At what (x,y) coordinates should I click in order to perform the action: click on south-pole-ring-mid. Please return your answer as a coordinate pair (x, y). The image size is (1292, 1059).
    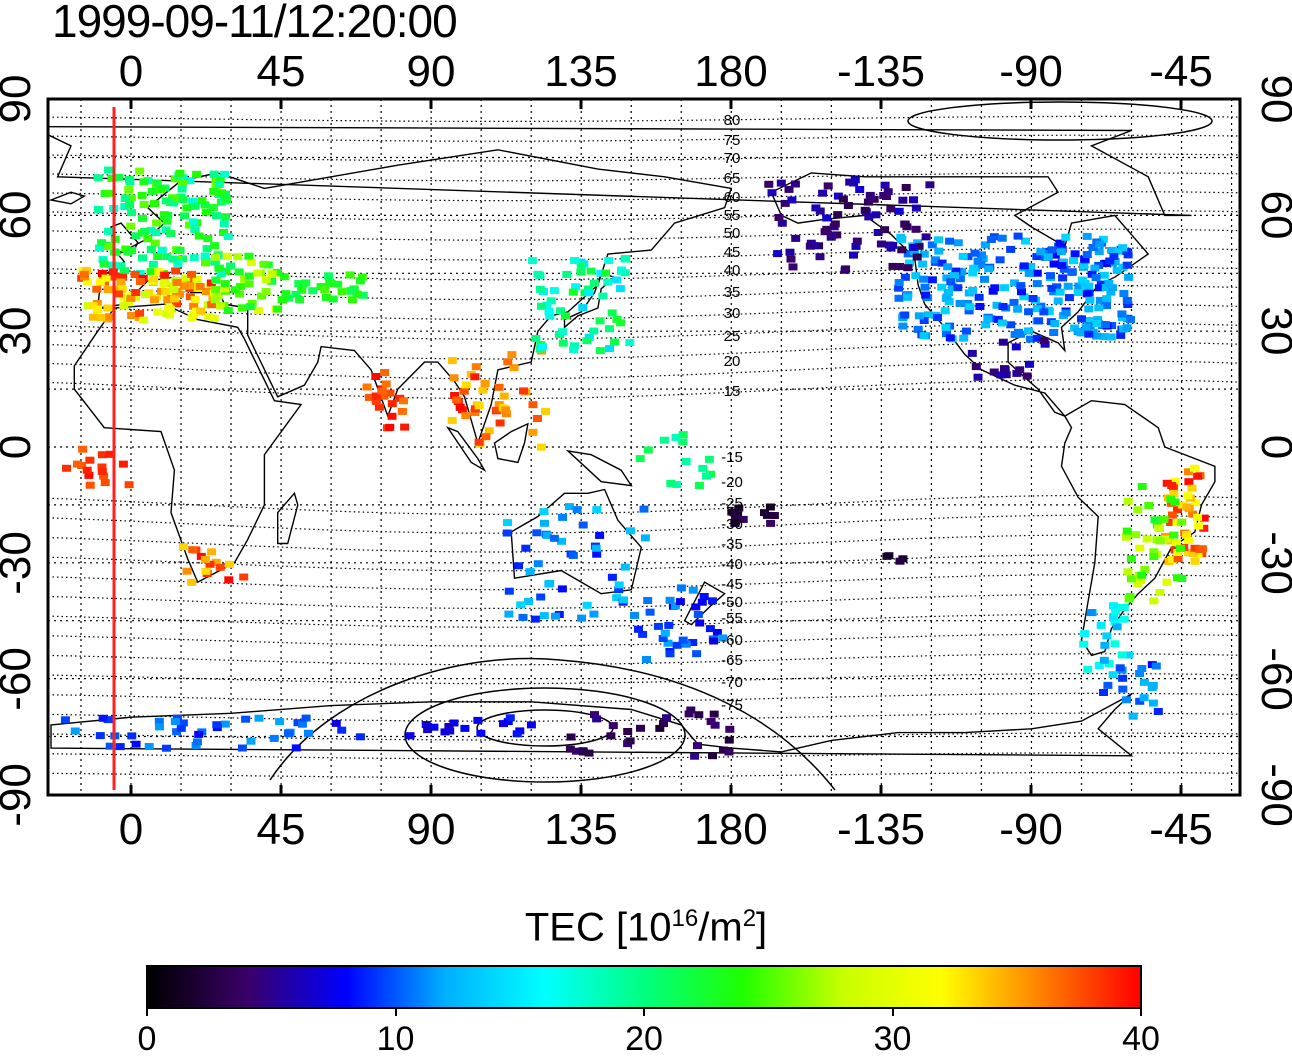
    Looking at the image, I should click on (545, 735).